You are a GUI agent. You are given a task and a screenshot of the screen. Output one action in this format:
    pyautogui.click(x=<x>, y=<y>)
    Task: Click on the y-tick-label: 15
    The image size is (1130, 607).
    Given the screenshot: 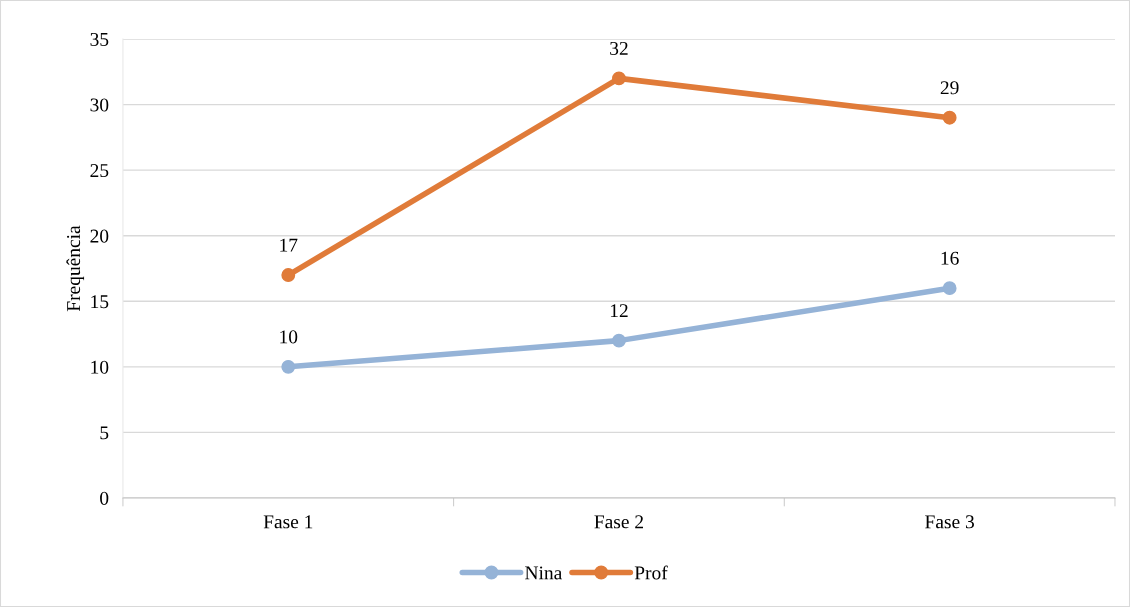 What is the action you would take?
    pyautogui.click(x=100, y=302)
    